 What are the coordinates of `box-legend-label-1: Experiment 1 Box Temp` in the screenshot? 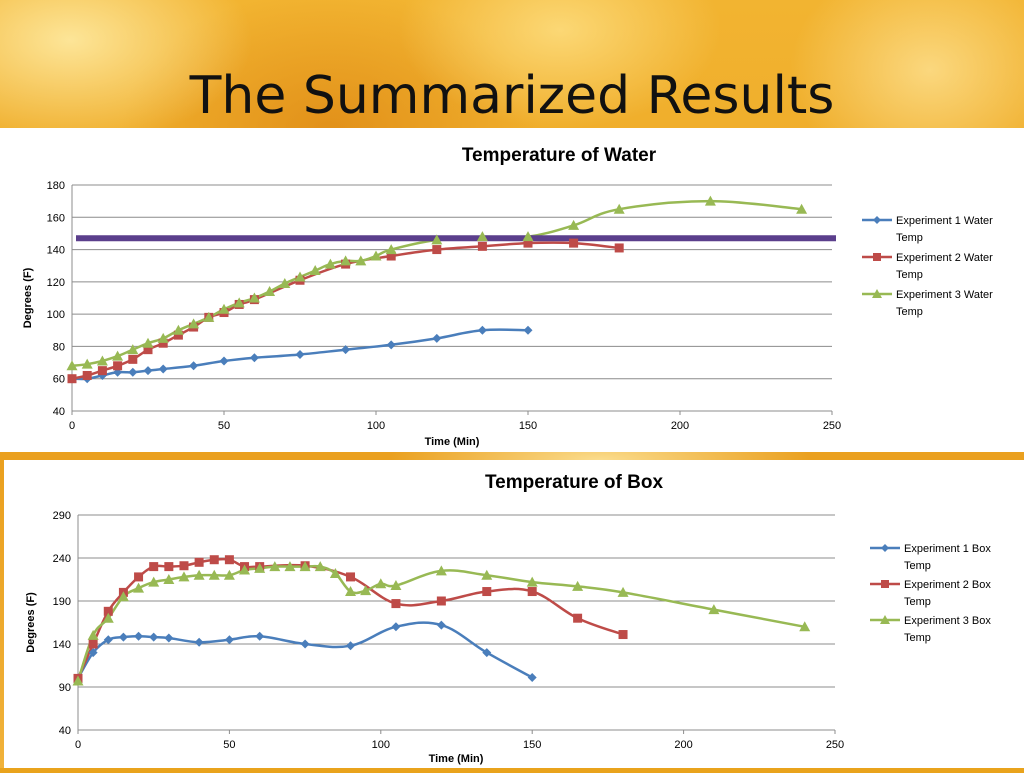 It's located at (947, 557).